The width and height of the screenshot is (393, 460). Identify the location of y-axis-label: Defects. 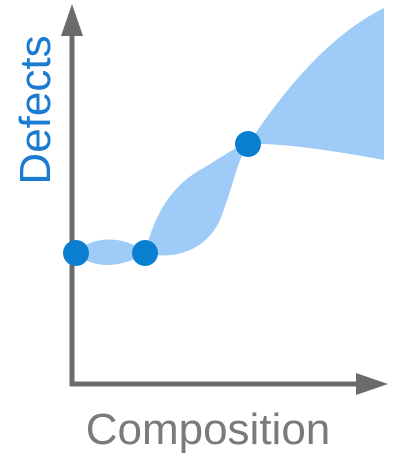
(35, 109).